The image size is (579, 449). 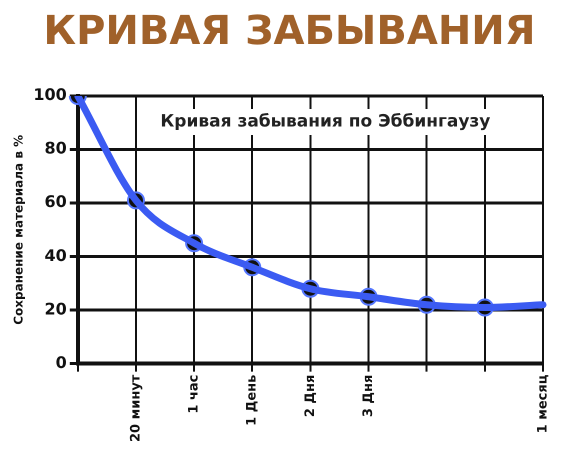 What do you see at coordinates (55, 148) in the screenshot?
I see `y-tick-label: 80` at bounding box center [55, 148].